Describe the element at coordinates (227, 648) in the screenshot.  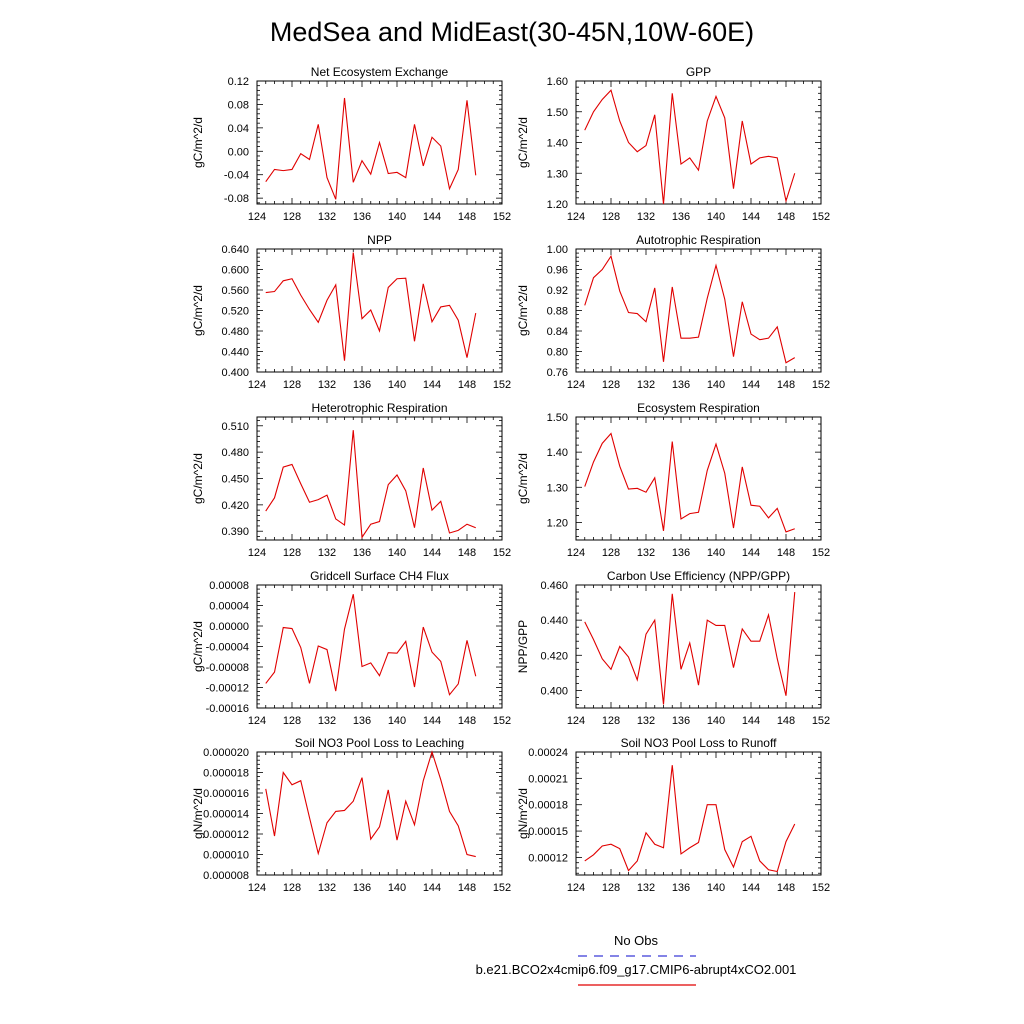
I see `y-tick-label: -0.00004` at that location.